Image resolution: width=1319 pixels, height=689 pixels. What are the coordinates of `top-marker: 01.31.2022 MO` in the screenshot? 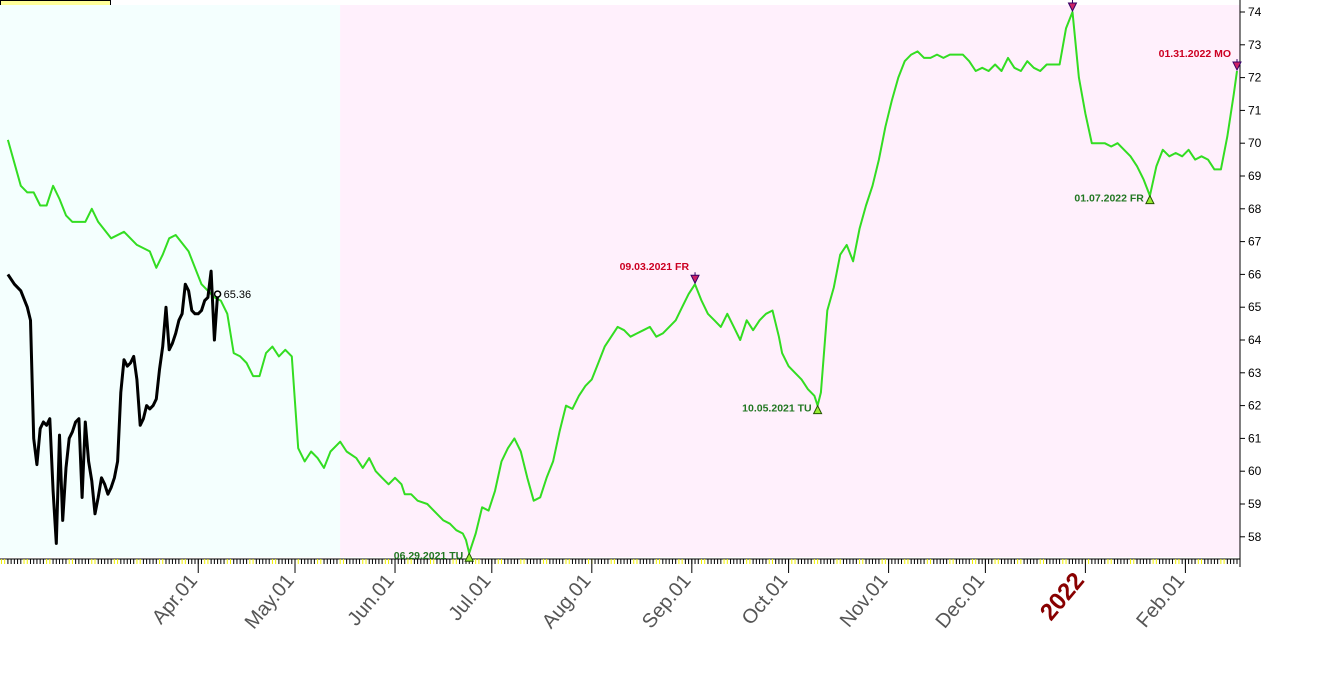 It's located at (1200, 60).